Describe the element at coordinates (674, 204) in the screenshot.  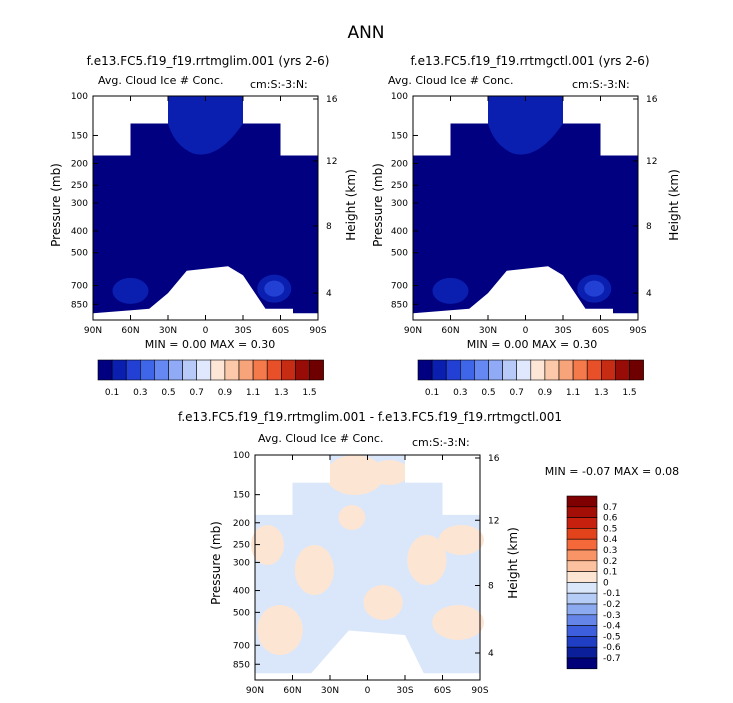
I see `panel-2-ylabel-right: Height (km)` at that location.